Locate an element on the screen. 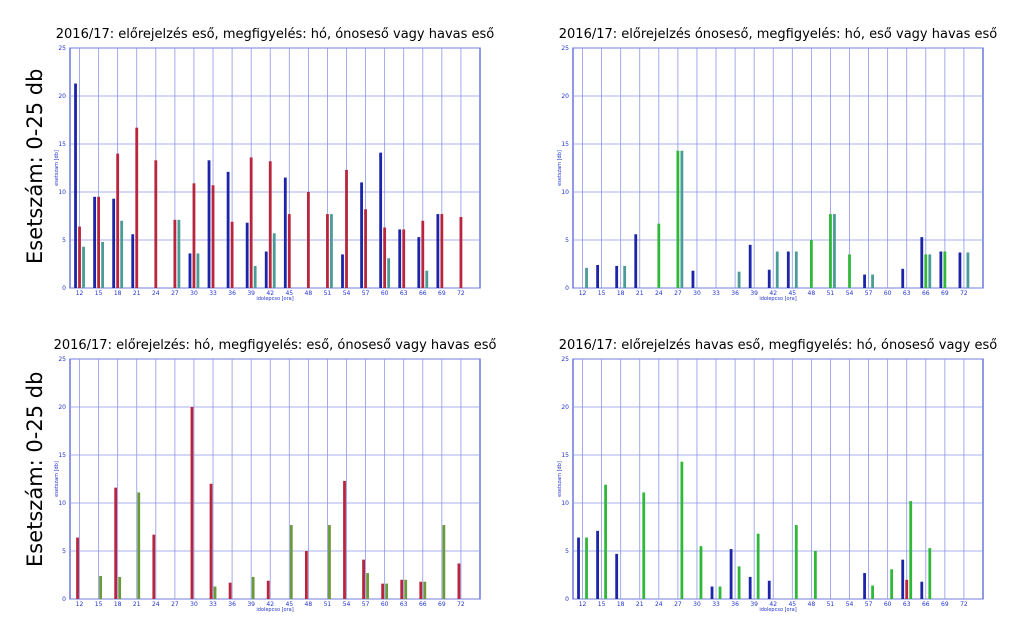  x-tick-label: 72 is located at coordinates (964, 604).